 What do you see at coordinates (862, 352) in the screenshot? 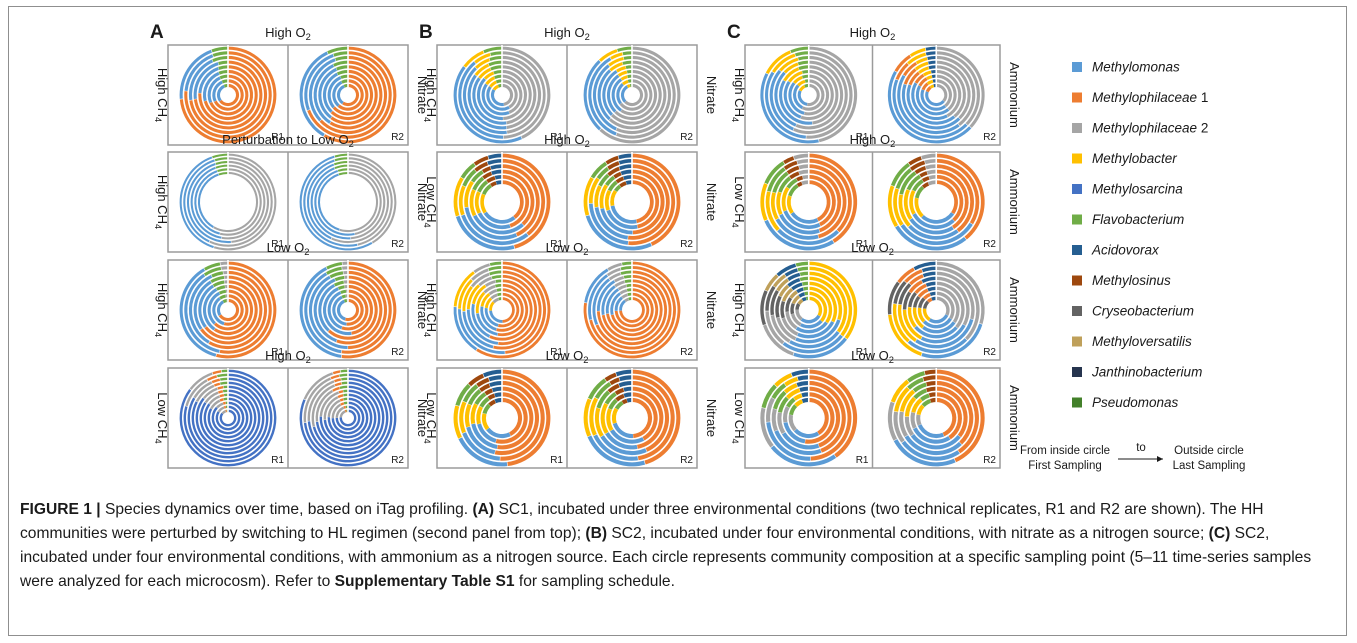
I see `replicate-label: R1` at bounding box center [862, 352].